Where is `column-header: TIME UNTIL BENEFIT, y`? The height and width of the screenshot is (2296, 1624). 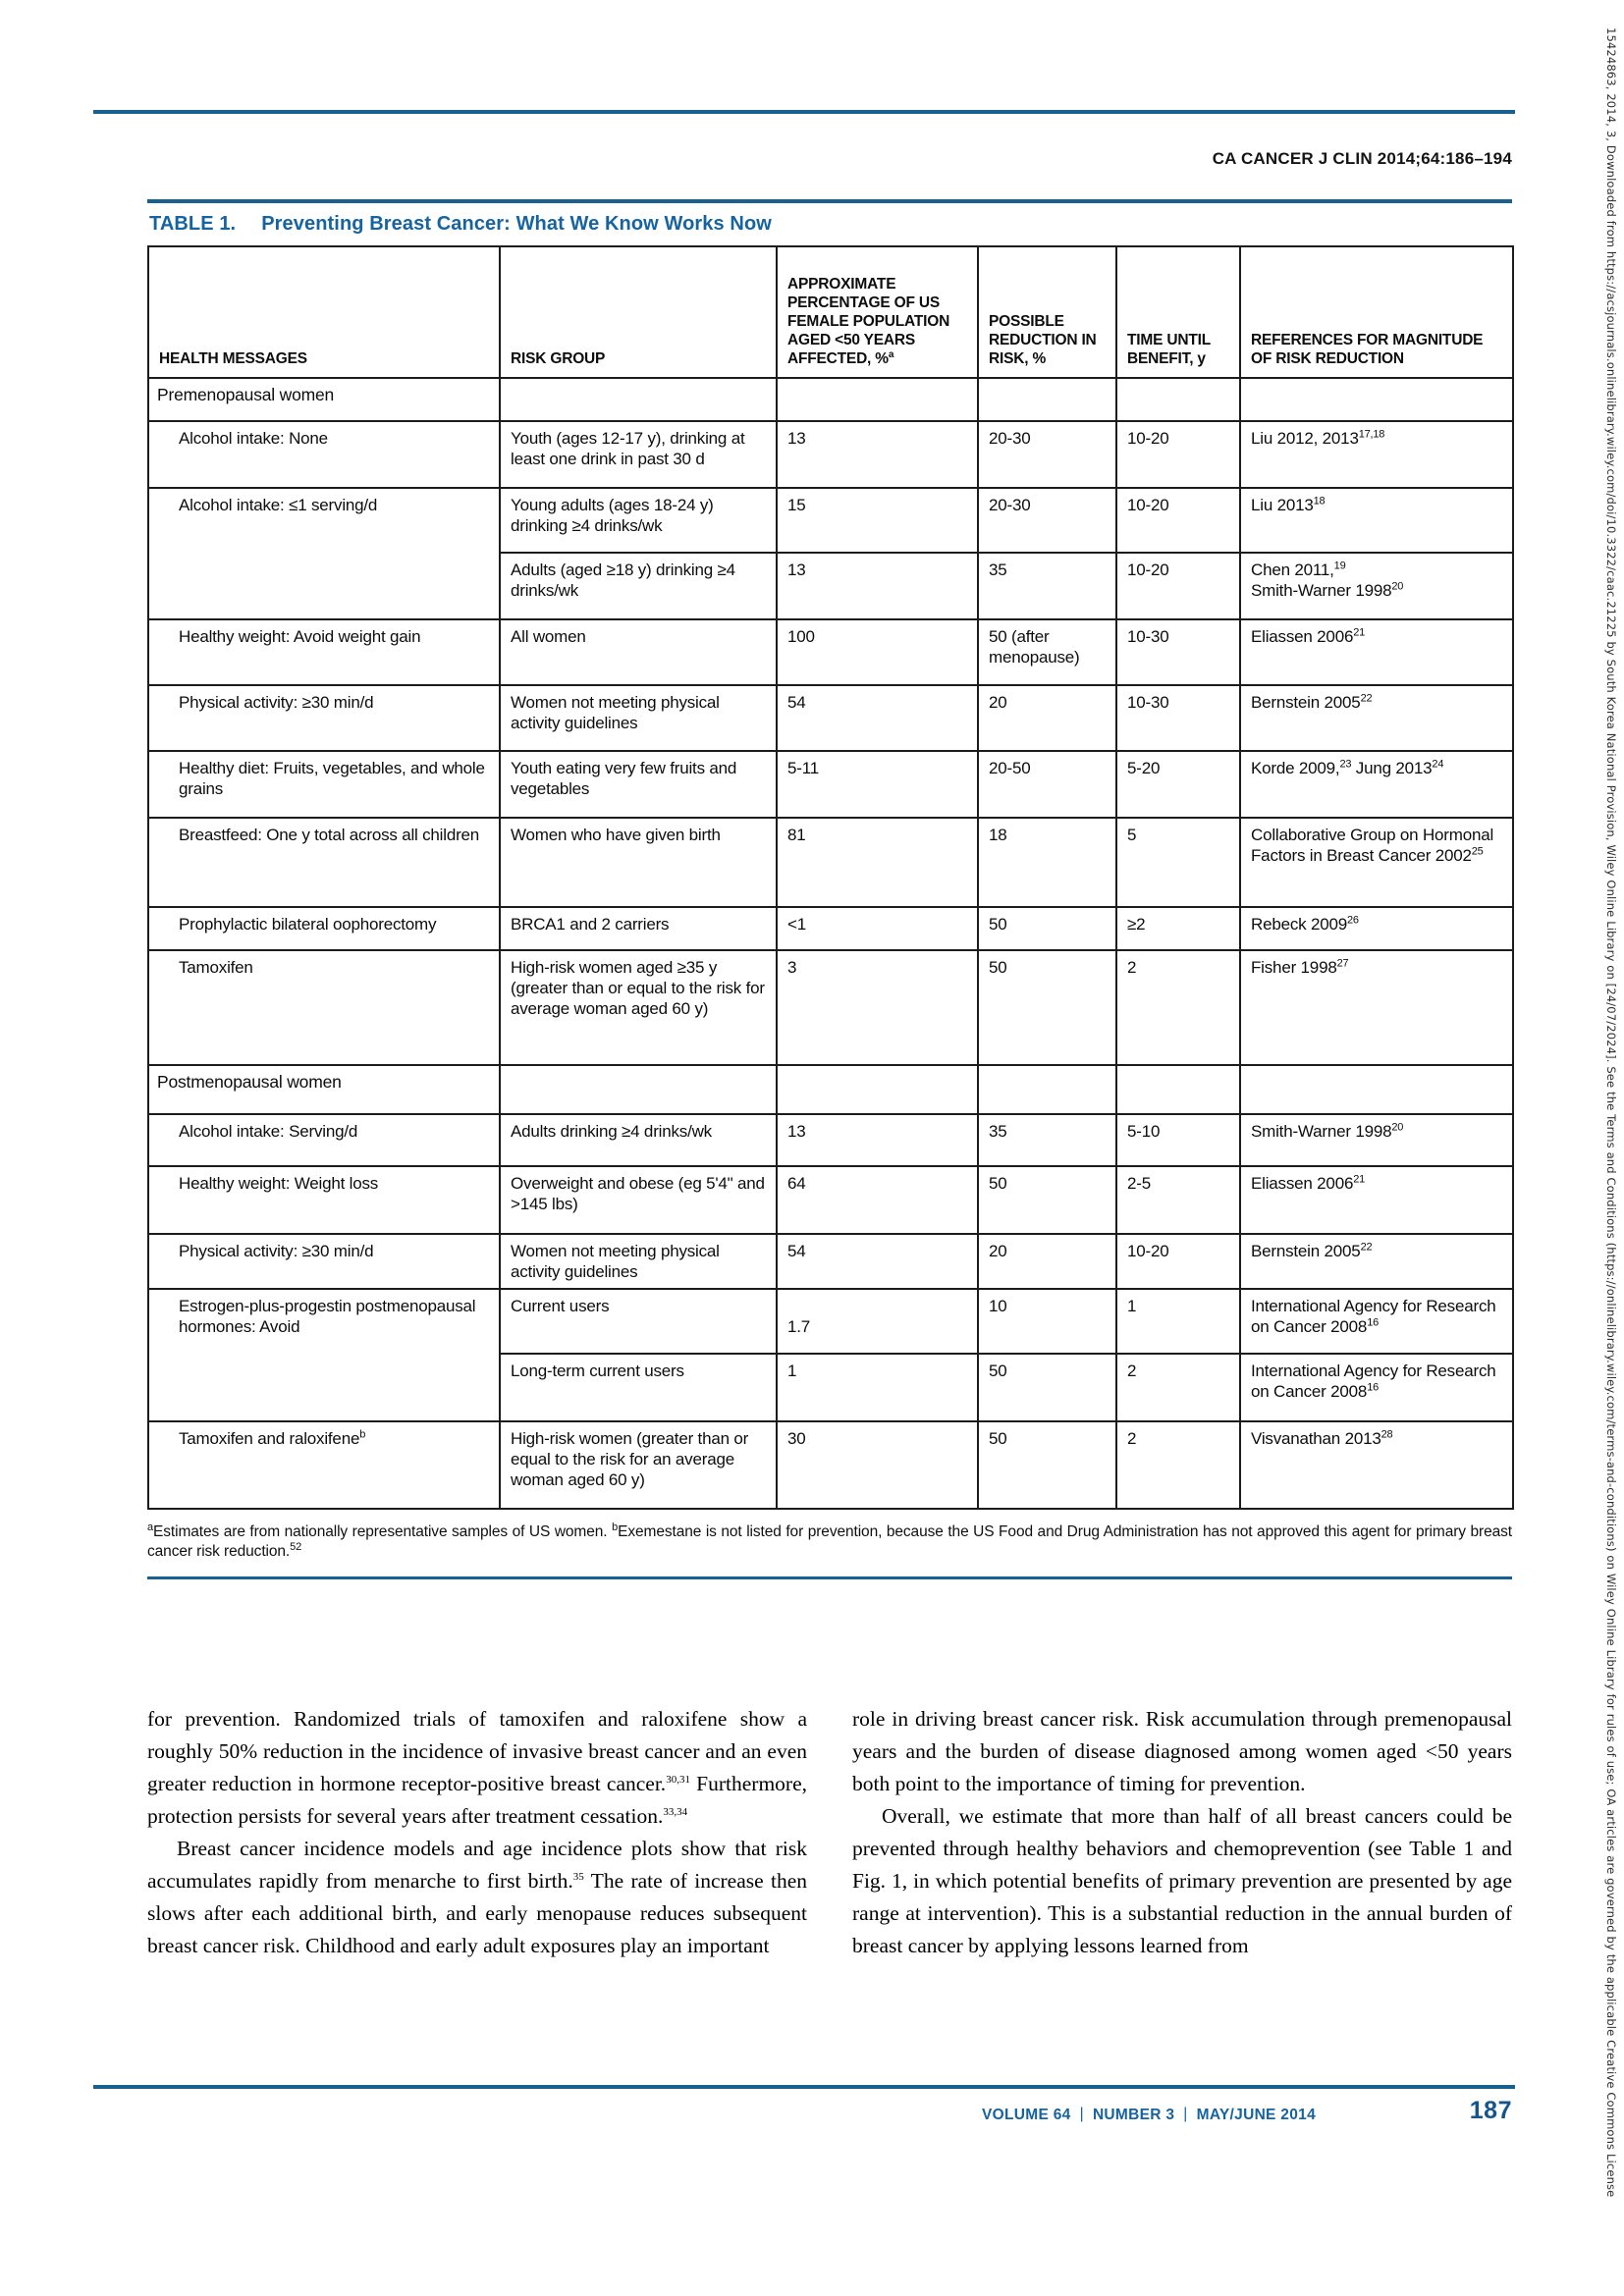 column-header: TIME UNTIL BENEFIT, y is located at coordinates (1178, 312).